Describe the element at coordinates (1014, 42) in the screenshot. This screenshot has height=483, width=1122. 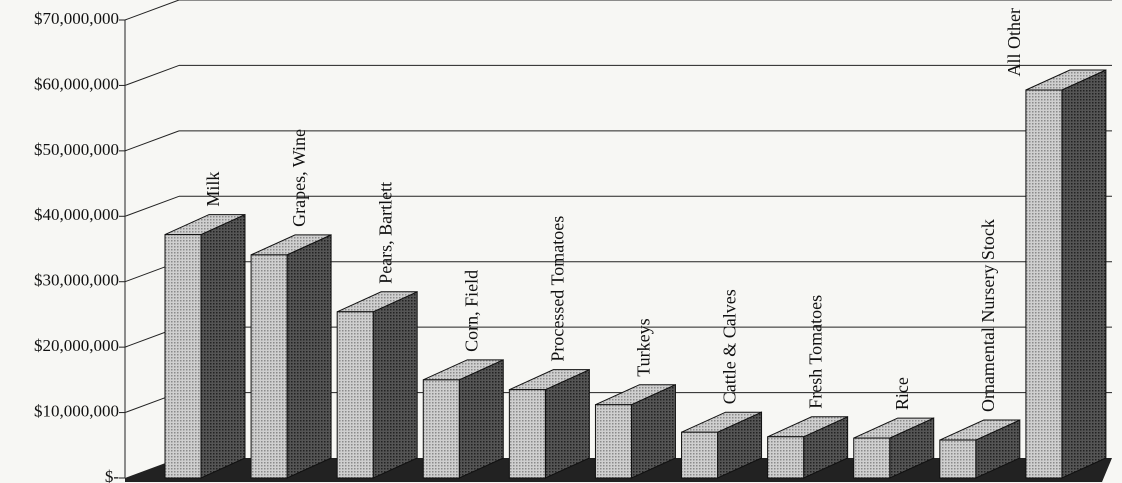
I see `category-label: All Other` at that location.